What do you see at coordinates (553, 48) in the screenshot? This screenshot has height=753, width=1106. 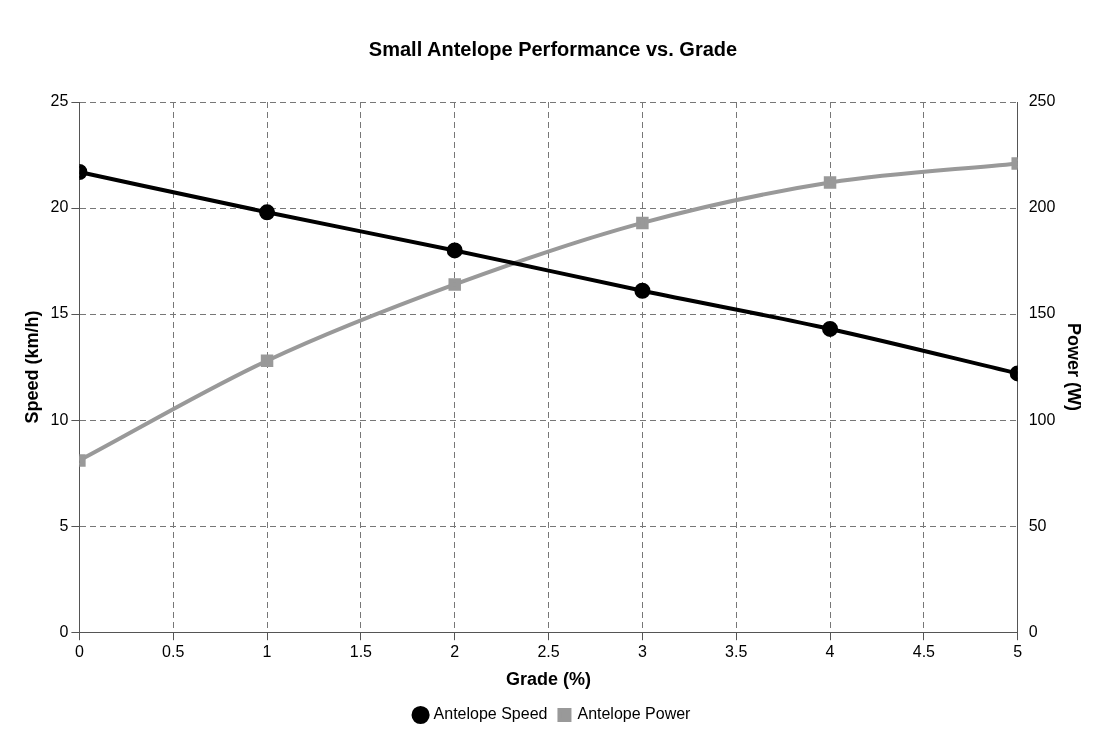 I see `chart-title: Small Antelope Performance vs. Grade` at bounding box center [553, 48].